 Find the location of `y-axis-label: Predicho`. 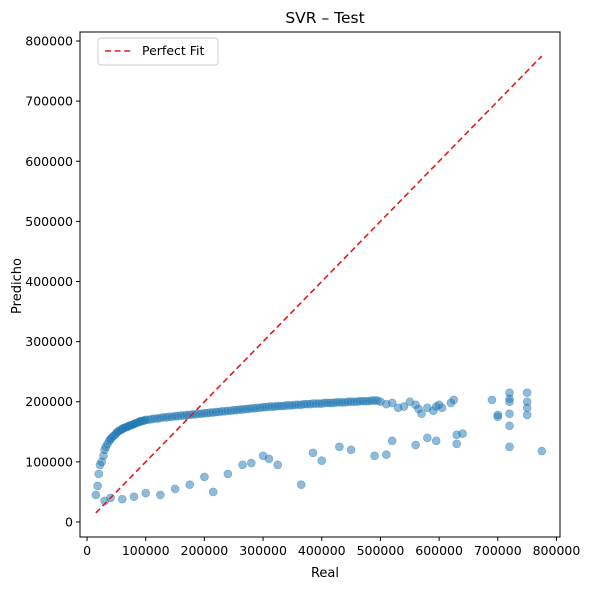

y-axis-label: Predicho is located at coordinates (17, 286).